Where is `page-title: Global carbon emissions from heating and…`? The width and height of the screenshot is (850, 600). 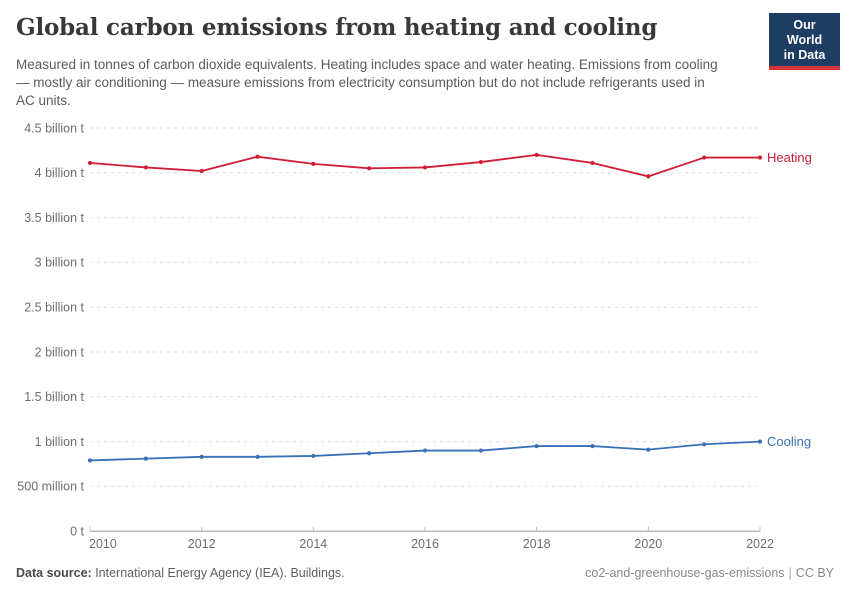 page-title: Global carbon emissions from heating and… is located at coordinates (337, 27).